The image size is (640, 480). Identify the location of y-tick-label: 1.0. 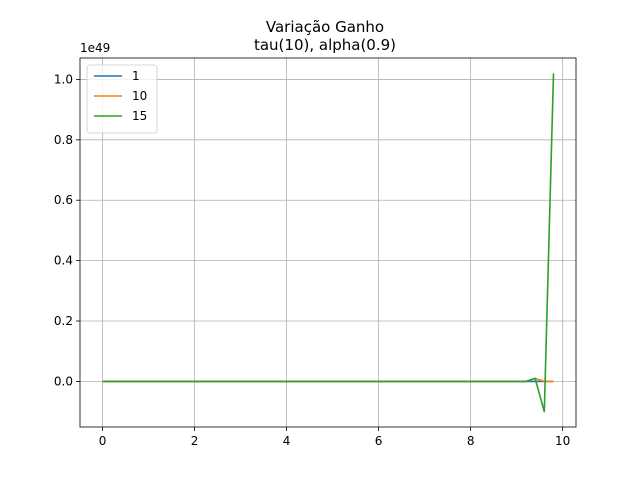
(63, 79).